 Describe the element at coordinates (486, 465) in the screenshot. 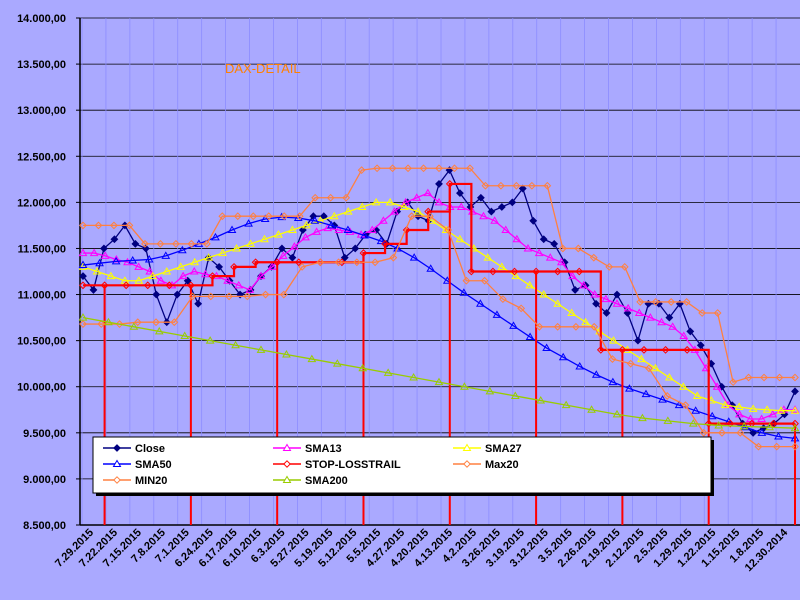

I see `legend-item: Max20` at that location.